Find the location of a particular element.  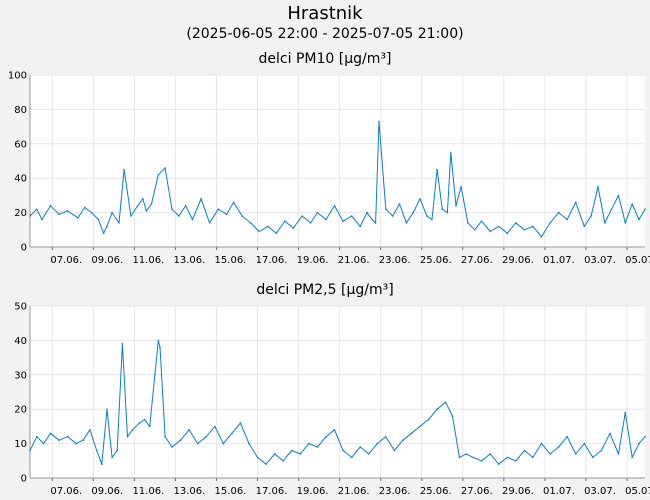

pm25-xtick-label: 19.06. is located at coordinates (313, 491).